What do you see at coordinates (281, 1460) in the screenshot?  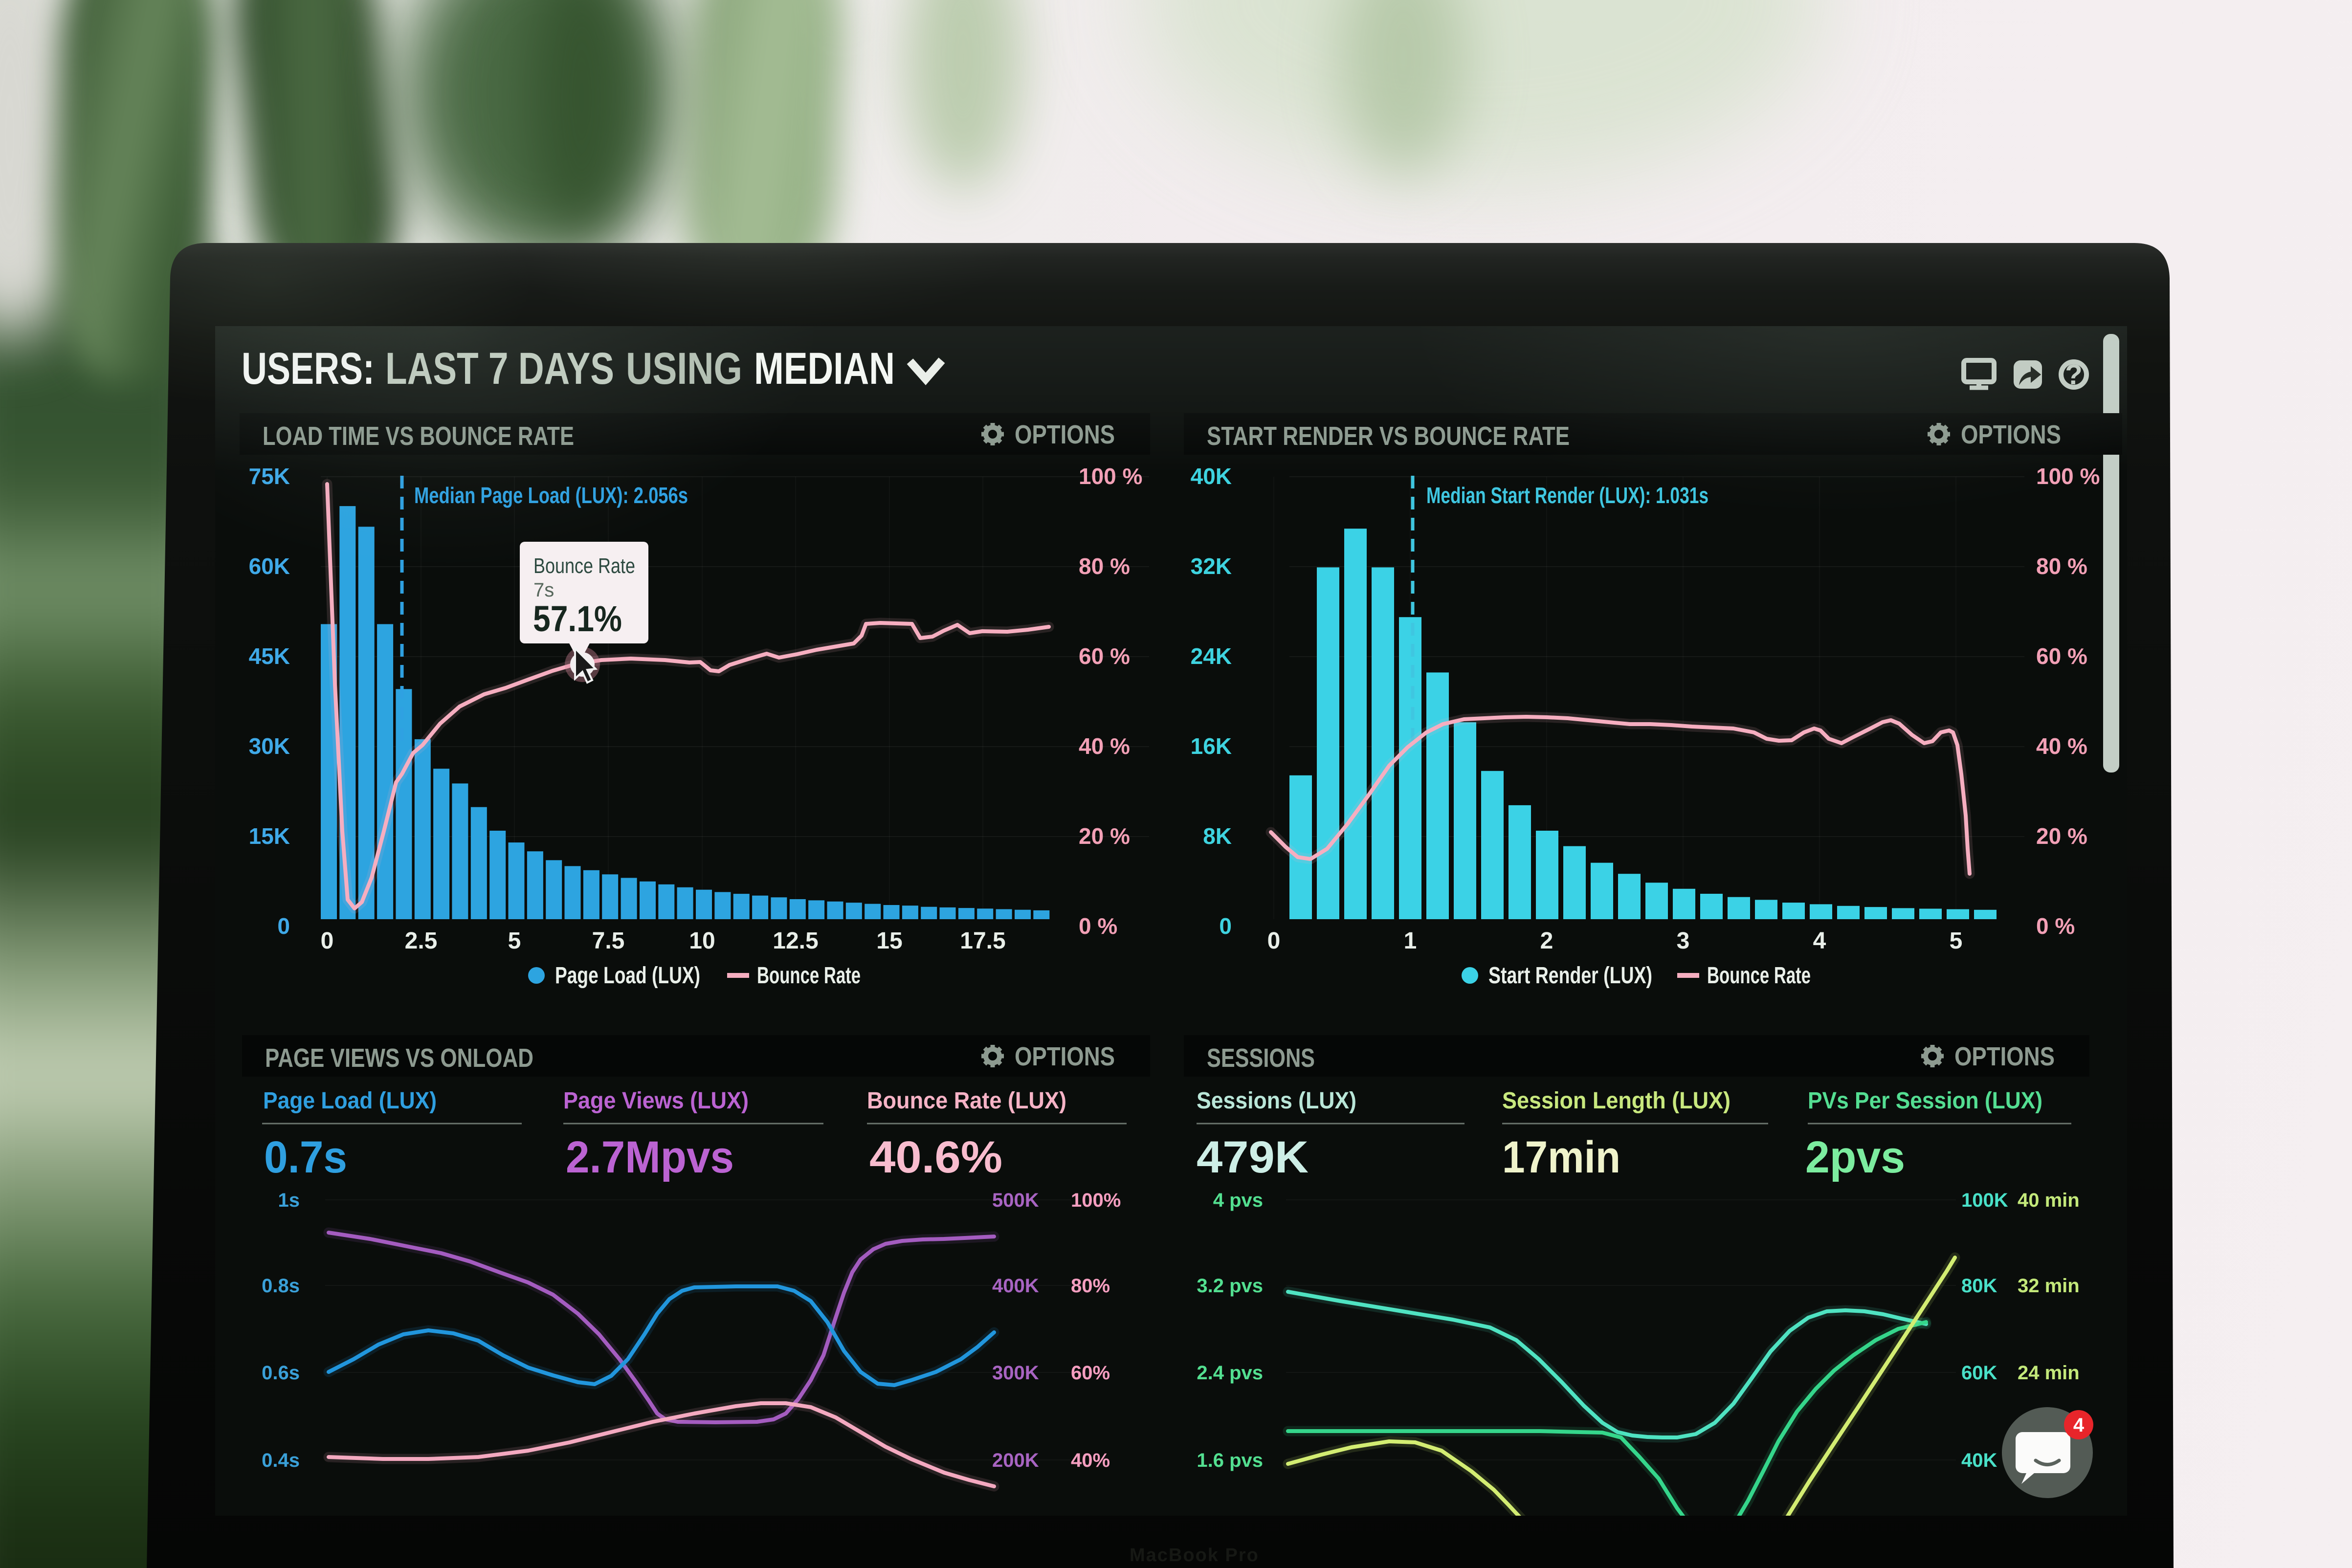 I see `svg-text: 0.4s` at bounding box center [281, 1460].